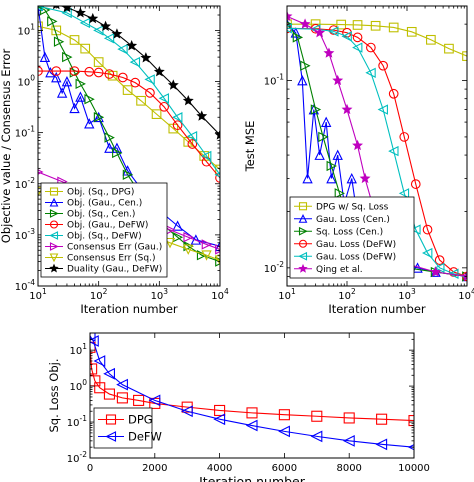  I want to click on legend-label: Consensus Err (Sq.), so click(111, 259).